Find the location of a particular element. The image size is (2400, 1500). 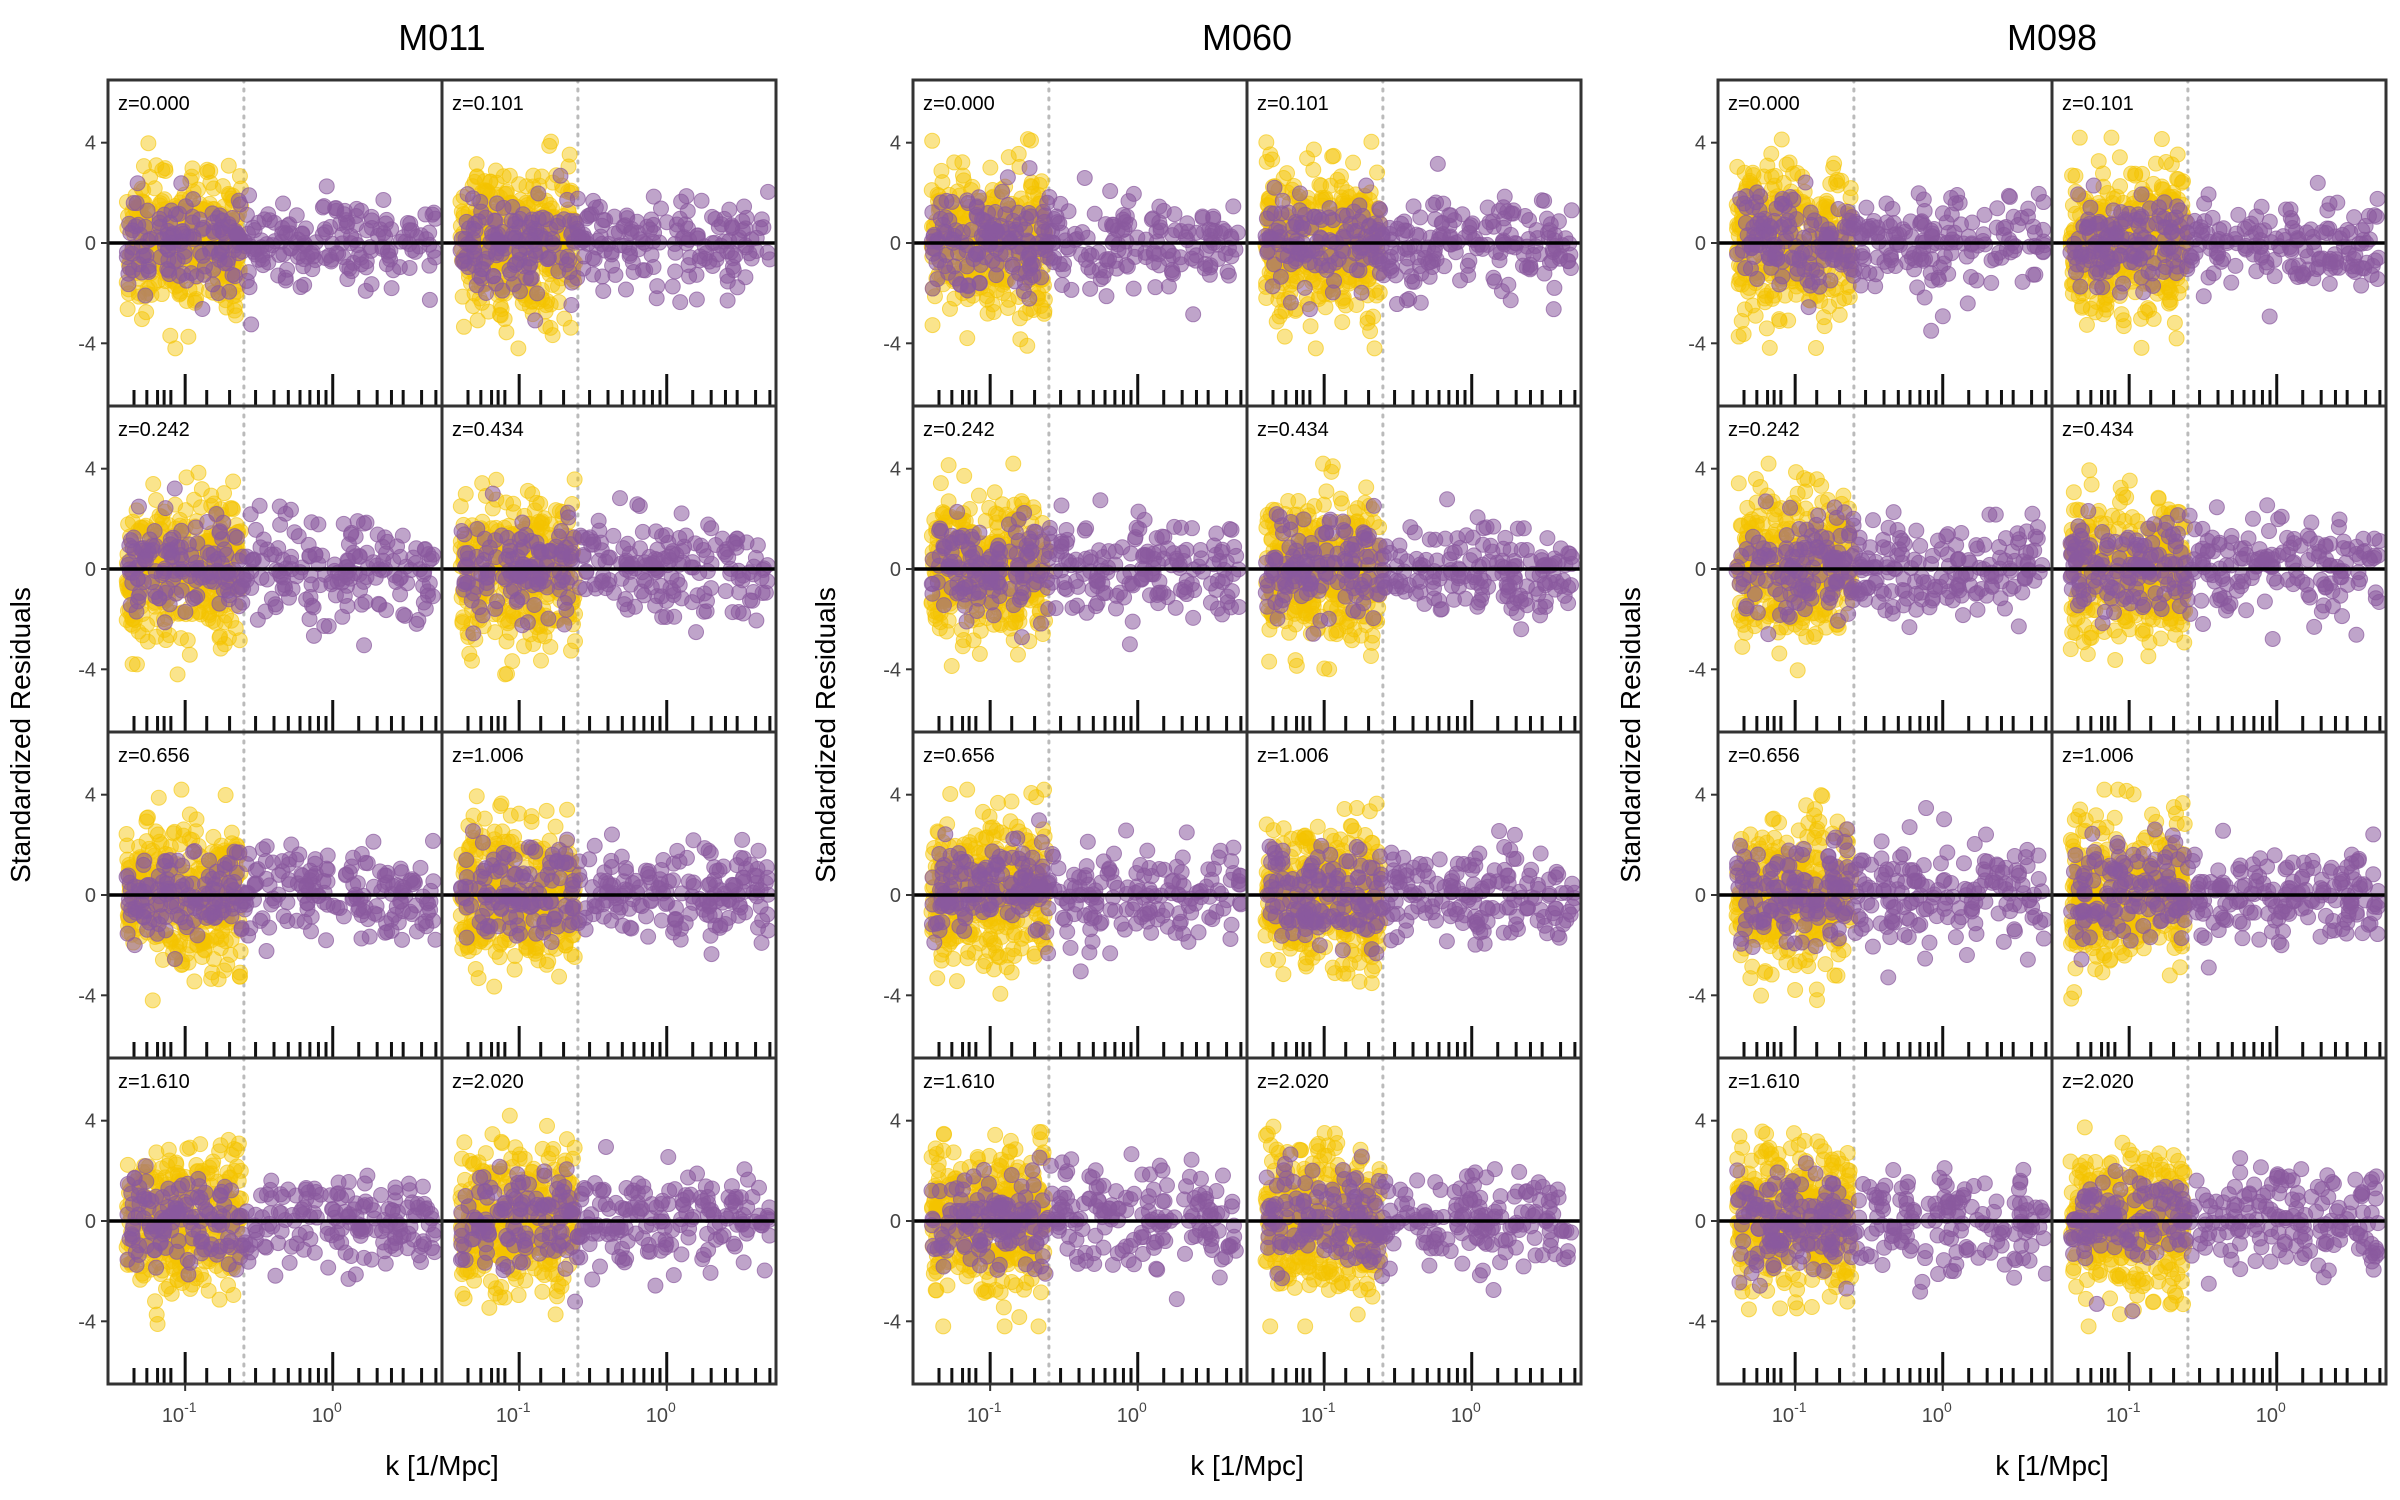

redshift-label: z=0.000 is located at coordinates (154, 104).